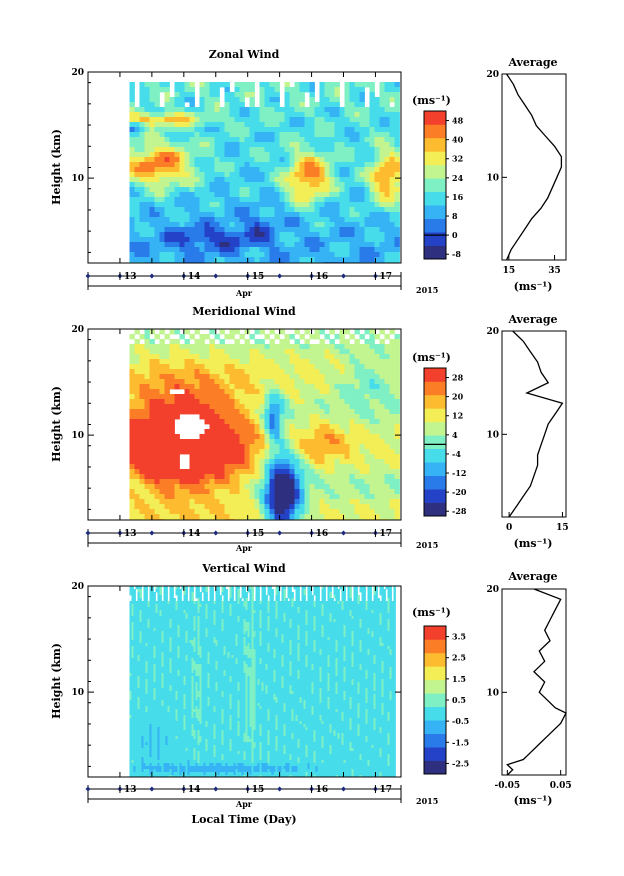  What do you see at coordinates (435, 469) in the screenshot?
I see `meridional-colorbar-swatch` at bounding box center [435, 469].